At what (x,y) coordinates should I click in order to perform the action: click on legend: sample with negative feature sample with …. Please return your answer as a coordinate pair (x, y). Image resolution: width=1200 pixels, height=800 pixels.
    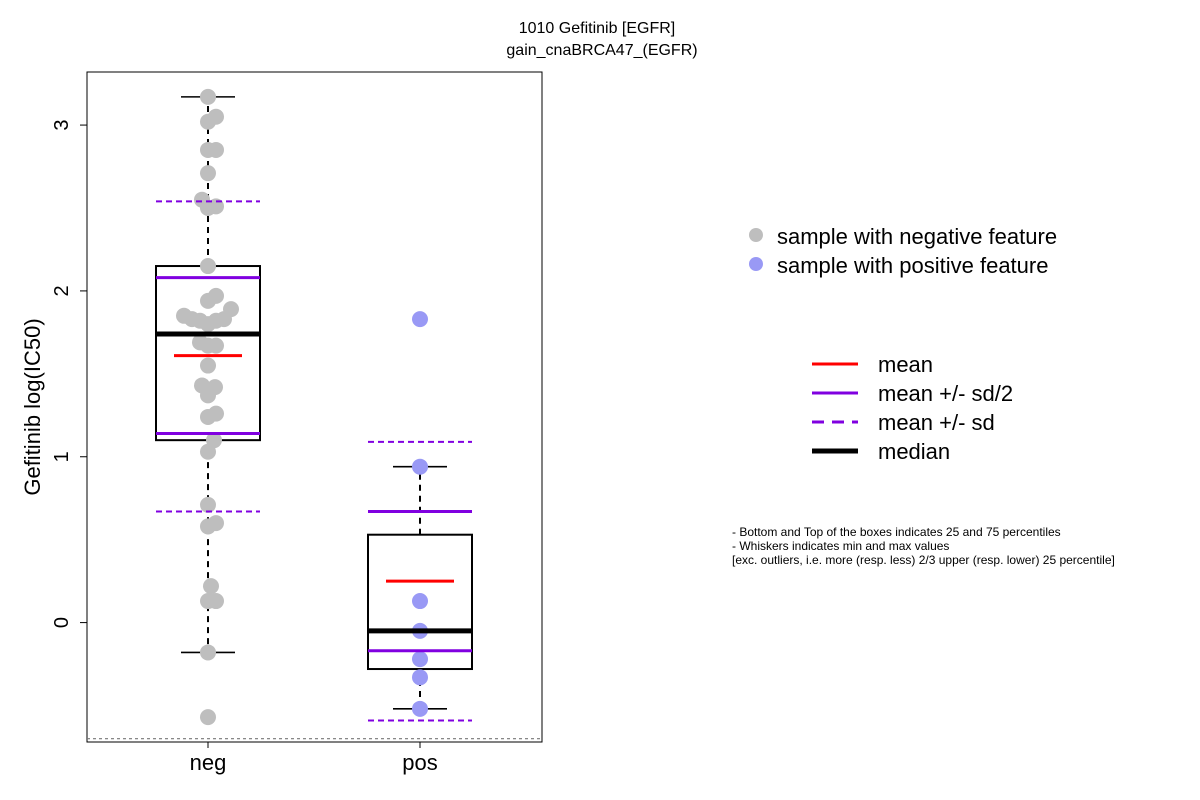
    Looking at the image, I should click on (903, 344).